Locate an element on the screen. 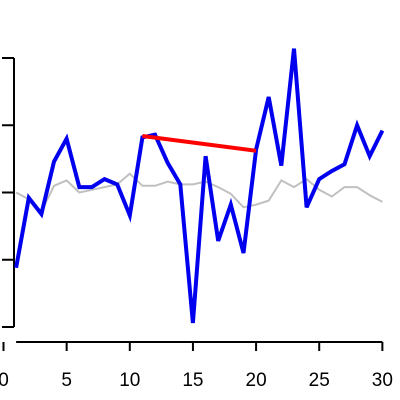 The height and width of the screenshot is (400, 400). x-tick-label: 0 is located at coordinates (4, 380).